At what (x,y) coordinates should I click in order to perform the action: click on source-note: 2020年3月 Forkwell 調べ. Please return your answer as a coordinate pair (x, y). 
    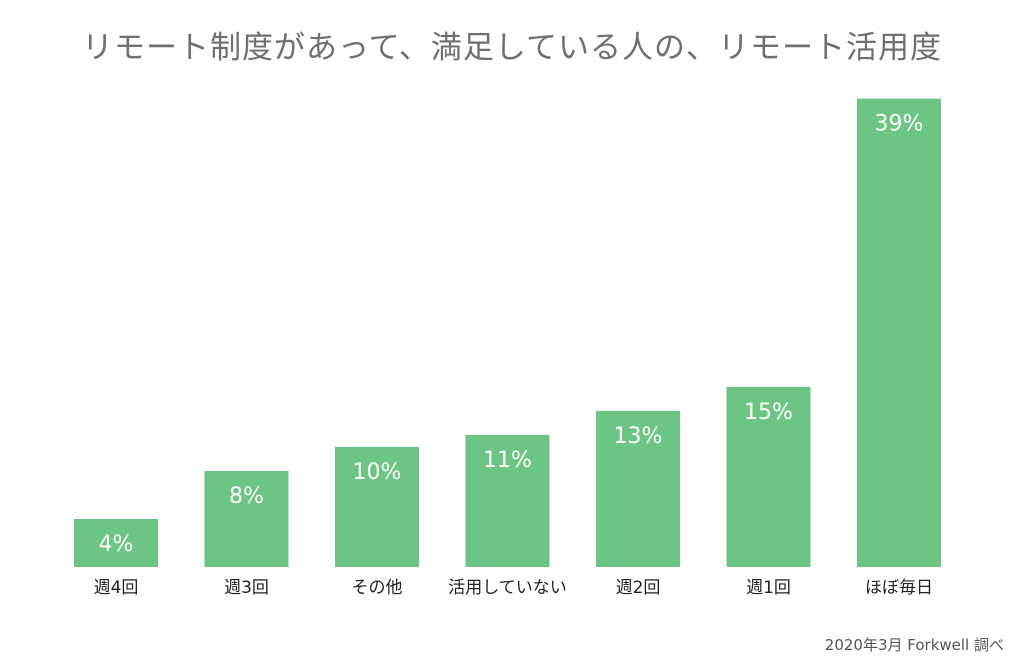
    Looking at the image, I should click on (914, 645).